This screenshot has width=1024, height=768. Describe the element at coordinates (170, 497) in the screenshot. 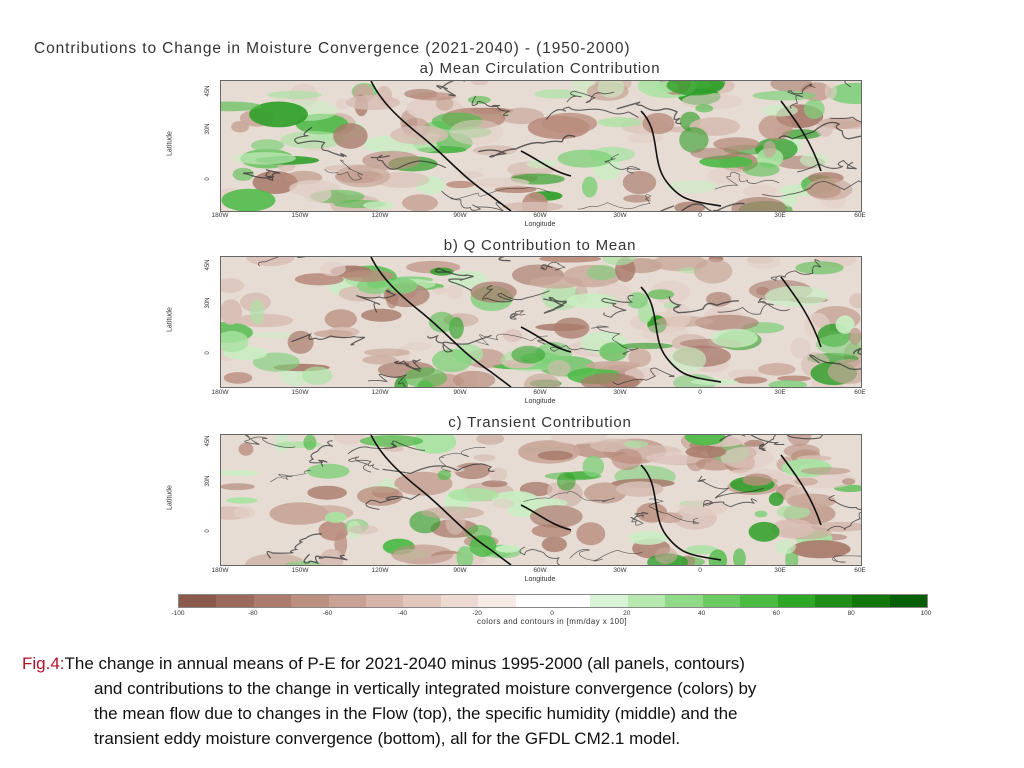

I see `panel-c-ylabel: Latitude` at that location.